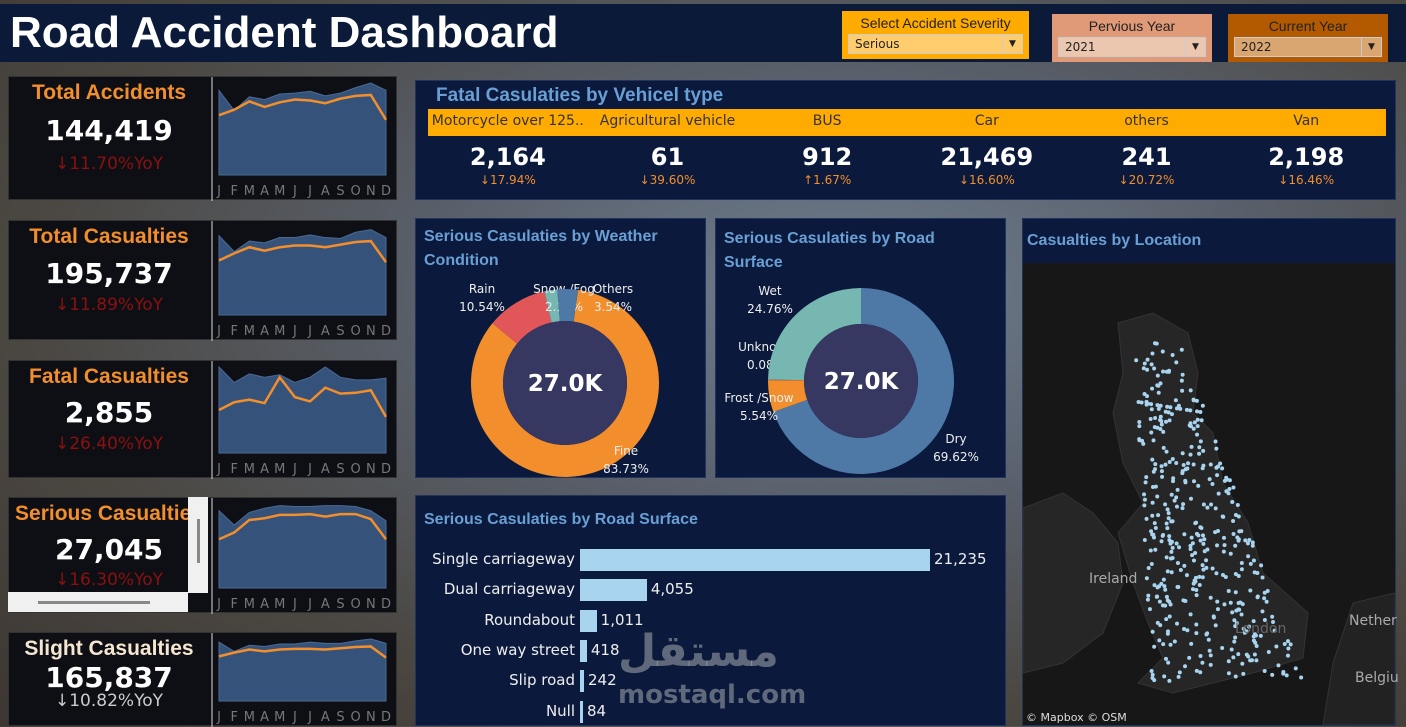 The height and width of the screenshot is (727, 1406). Describe the element at coordinates (786, 380) in the screenshot. I see `donut-slice-unknown` at that location.